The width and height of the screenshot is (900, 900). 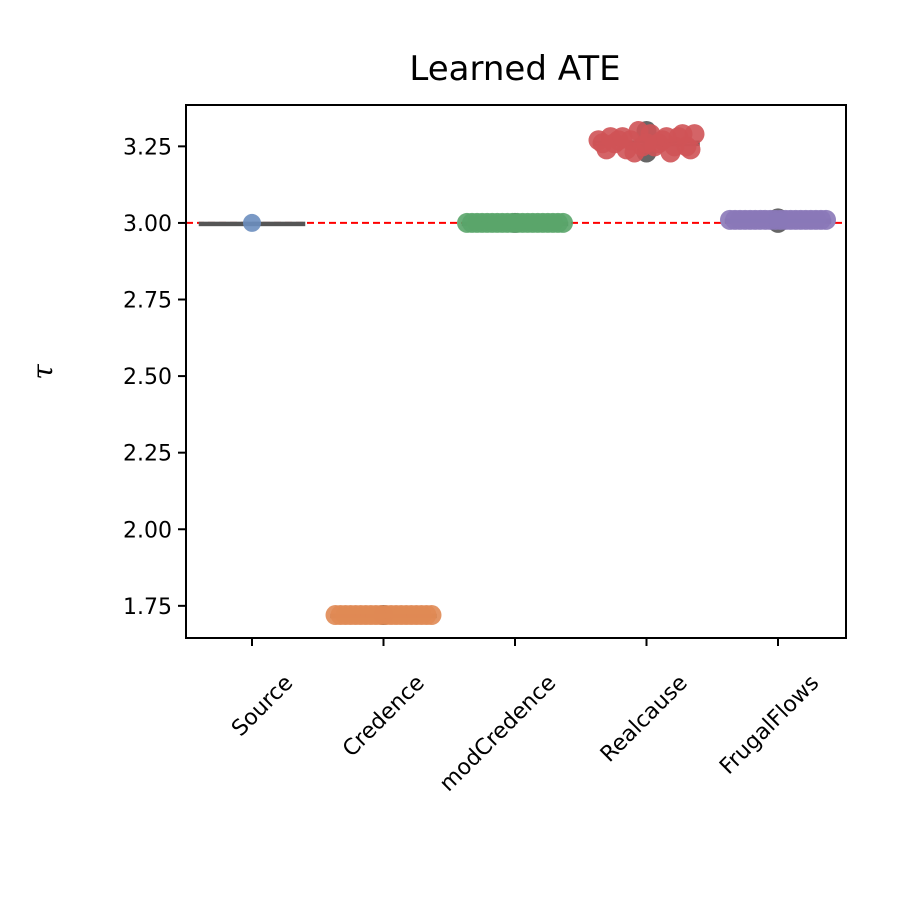 What do you see at coordinates (147, 224) in the screenshot?
I see `y-tick-label: 3.00` at bounding box center [147, 224].